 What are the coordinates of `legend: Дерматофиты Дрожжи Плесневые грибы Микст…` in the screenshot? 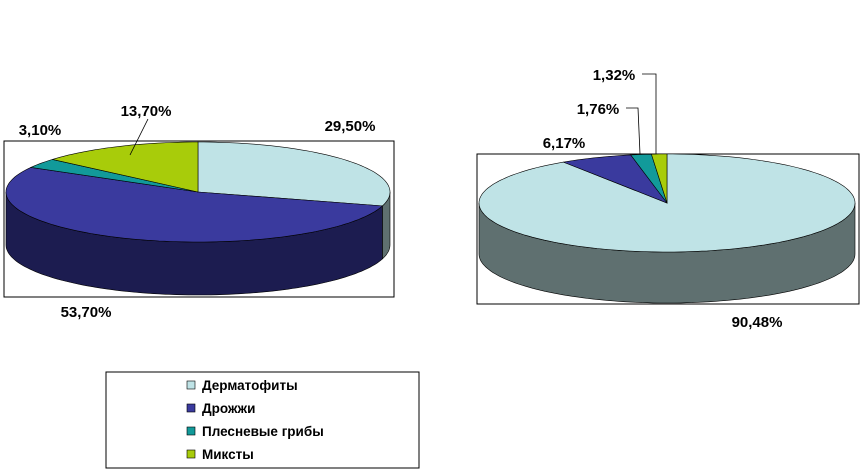 It's located at (262, 420).